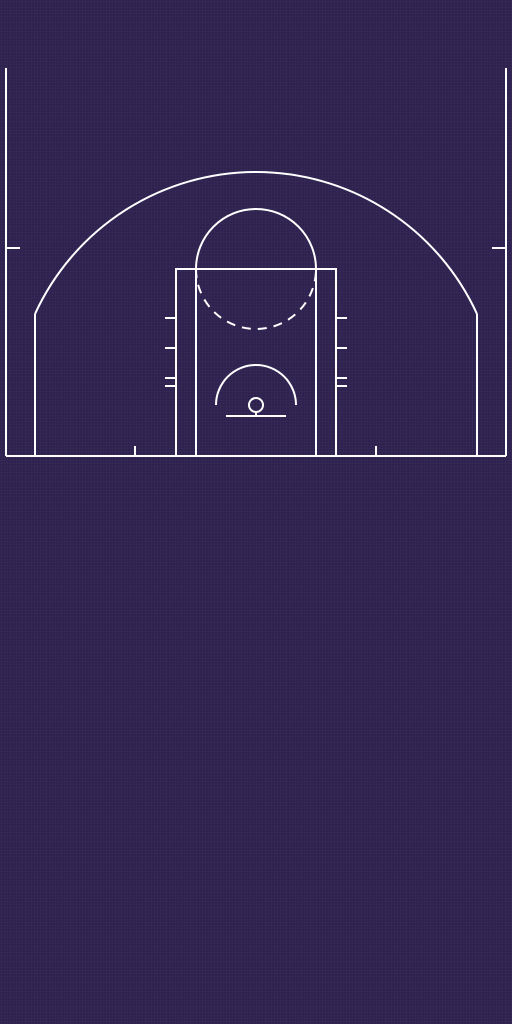 This screenshot has height=1024, width=512. I want to click on outer-key, so click(256, 362).